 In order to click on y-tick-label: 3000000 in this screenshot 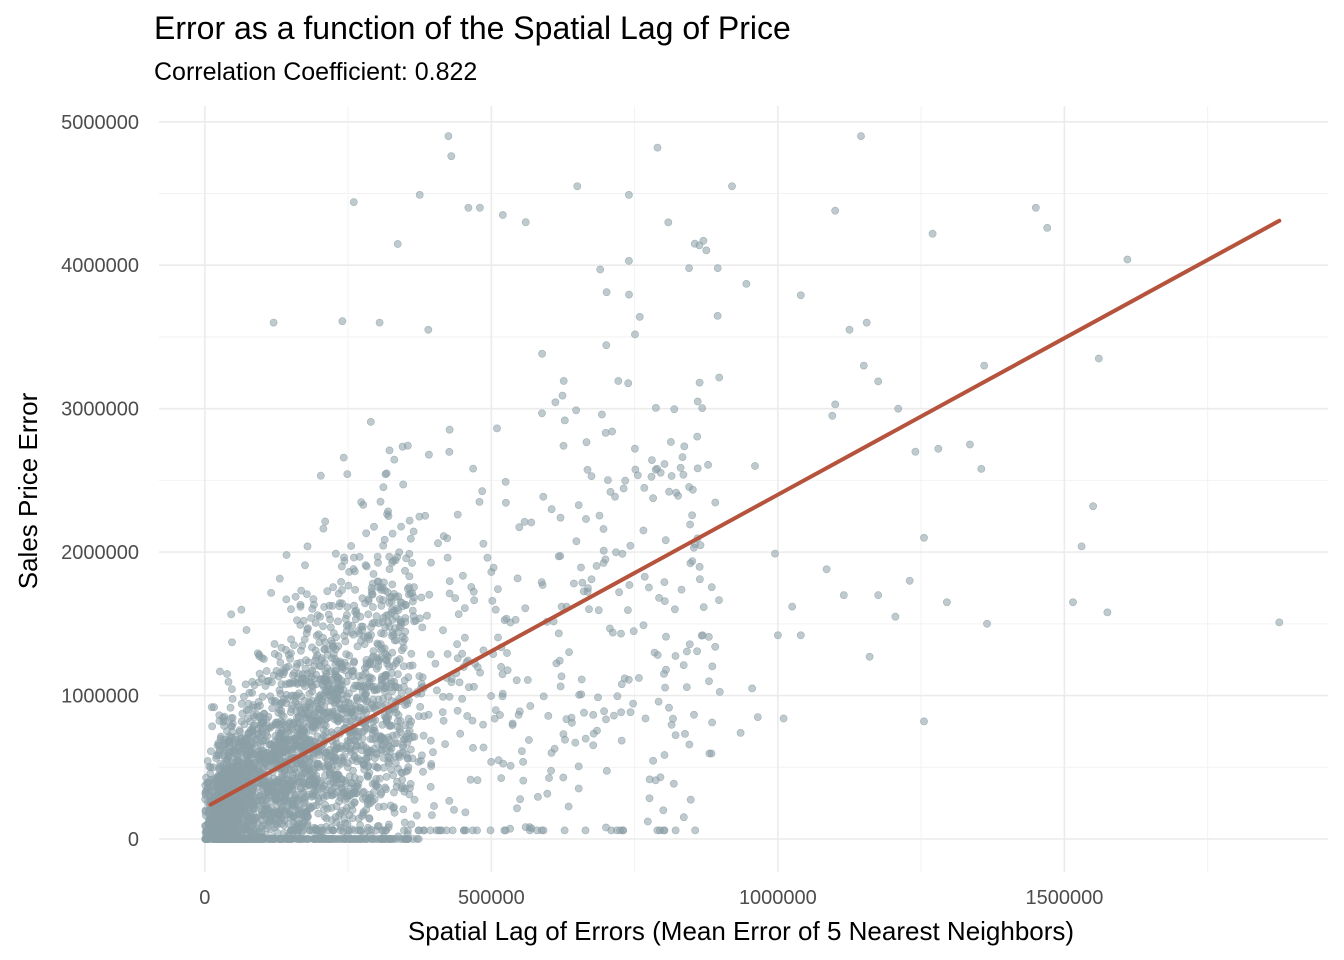, I will do `click(100, 410)`.